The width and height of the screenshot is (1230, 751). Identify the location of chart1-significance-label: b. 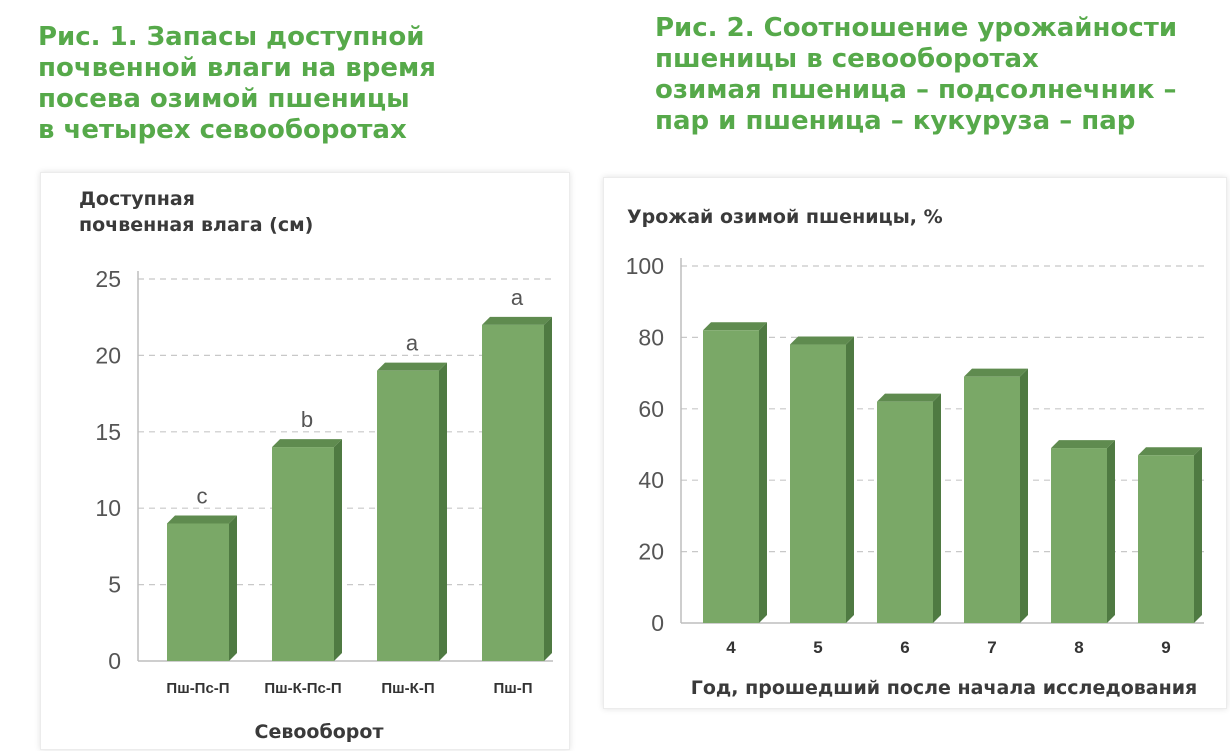
(307, 419).